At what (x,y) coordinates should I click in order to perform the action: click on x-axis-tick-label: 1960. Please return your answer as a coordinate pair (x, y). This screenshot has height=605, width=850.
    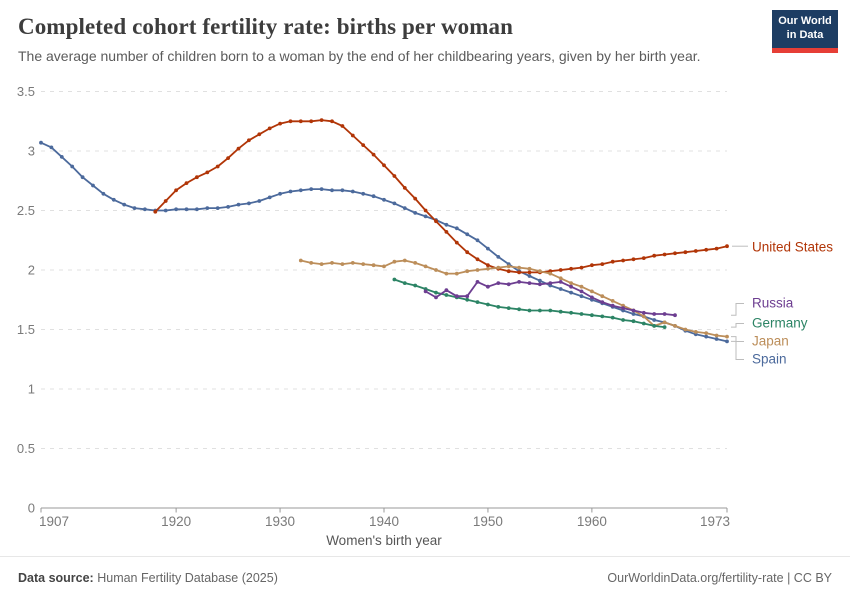
    Looking at the image, I should click on (592, 521).